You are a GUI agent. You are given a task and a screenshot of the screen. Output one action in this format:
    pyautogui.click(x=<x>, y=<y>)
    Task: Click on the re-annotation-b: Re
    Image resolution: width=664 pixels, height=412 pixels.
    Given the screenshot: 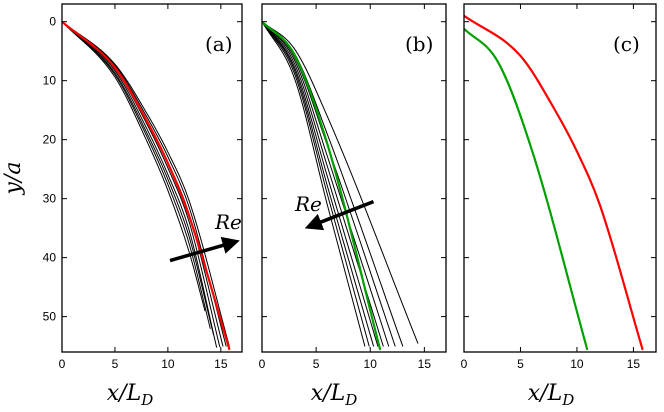 What is the action you would take?
    pyautogui.click(x=308, y=204)
    